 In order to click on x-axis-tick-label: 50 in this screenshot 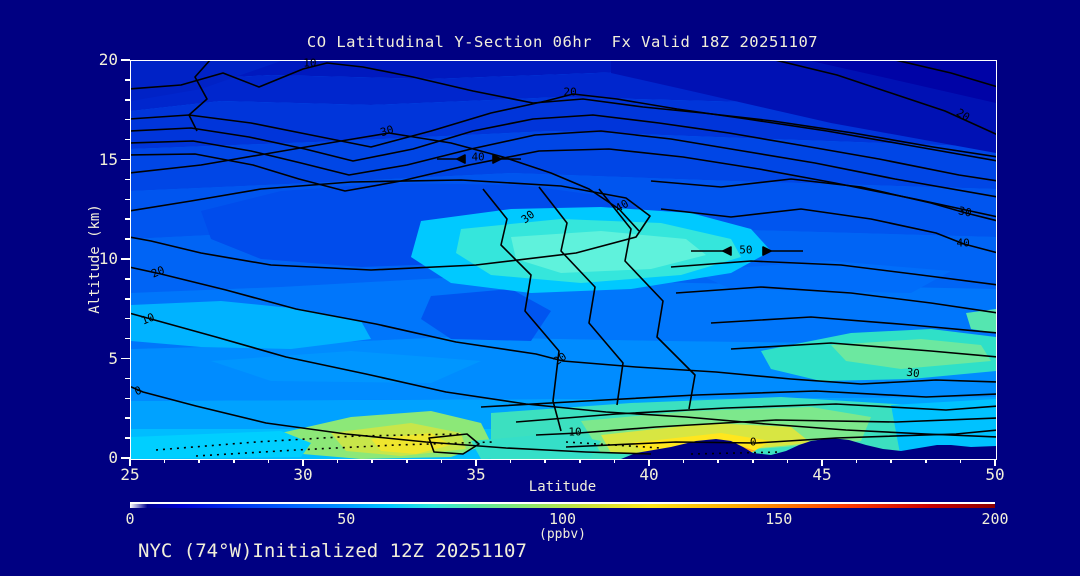, I will do `click(995, 474)`.